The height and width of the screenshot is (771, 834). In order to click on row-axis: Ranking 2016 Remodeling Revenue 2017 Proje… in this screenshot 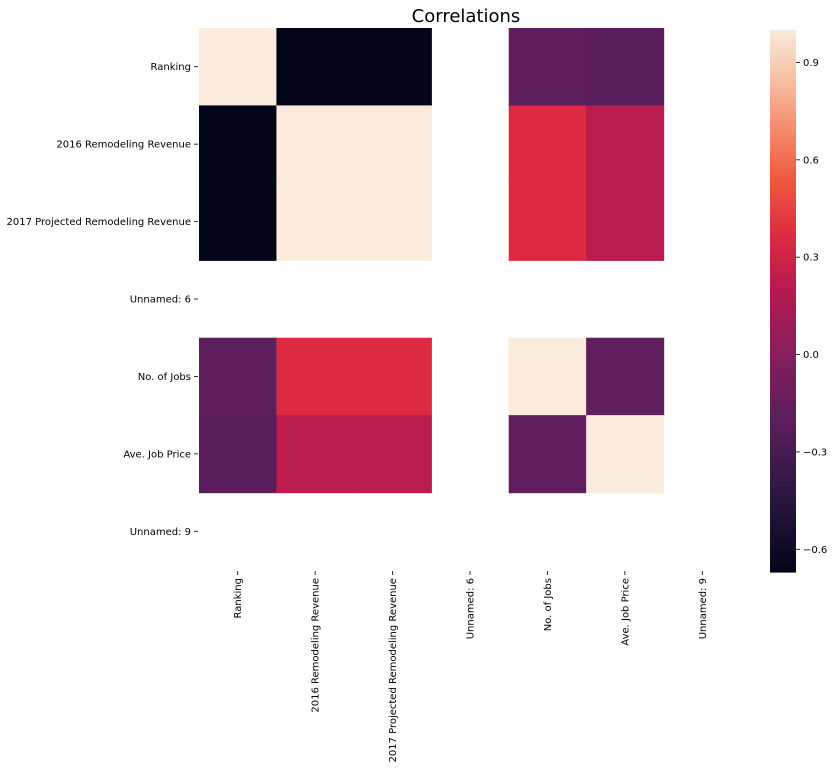, I will do `click(102, 300)`.